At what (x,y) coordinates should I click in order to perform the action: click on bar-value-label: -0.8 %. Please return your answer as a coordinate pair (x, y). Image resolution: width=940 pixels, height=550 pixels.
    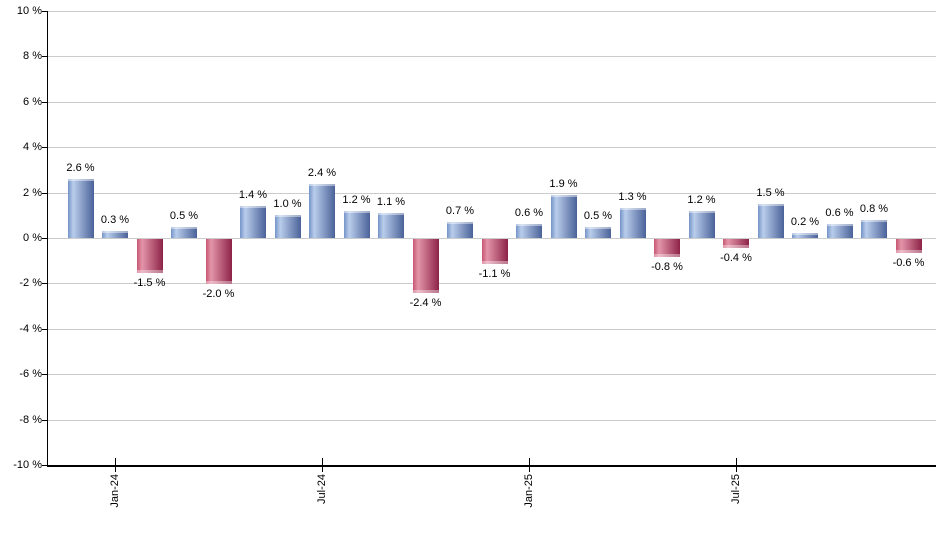
    Looking at the image, I should click on (667, 267).